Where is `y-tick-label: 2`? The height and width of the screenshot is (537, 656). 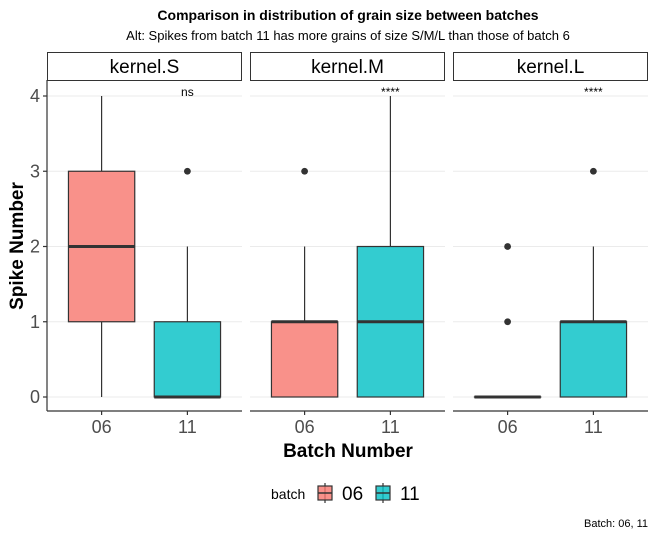
y-tick-label: 2 is located at coordinates (35, 247).